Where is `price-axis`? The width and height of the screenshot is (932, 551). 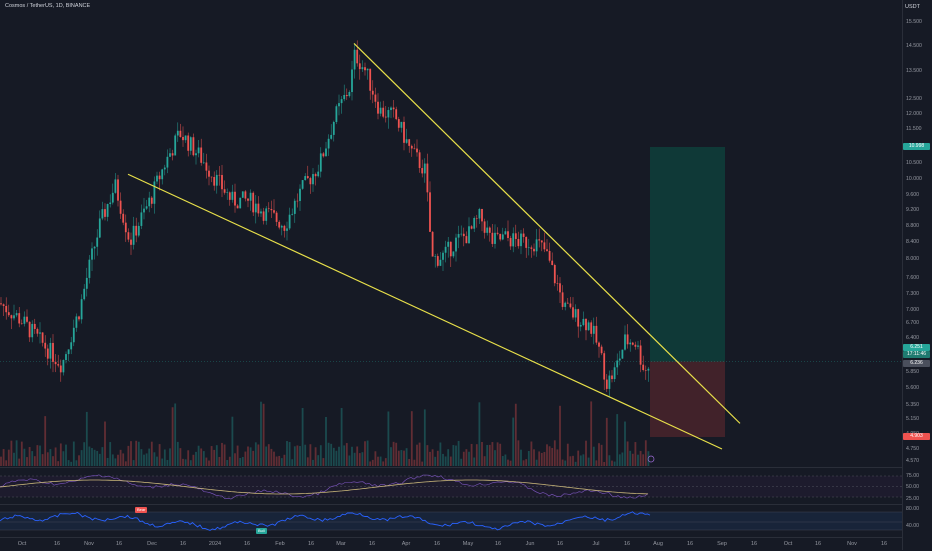 price-axis is located at coordinates (917, 275).